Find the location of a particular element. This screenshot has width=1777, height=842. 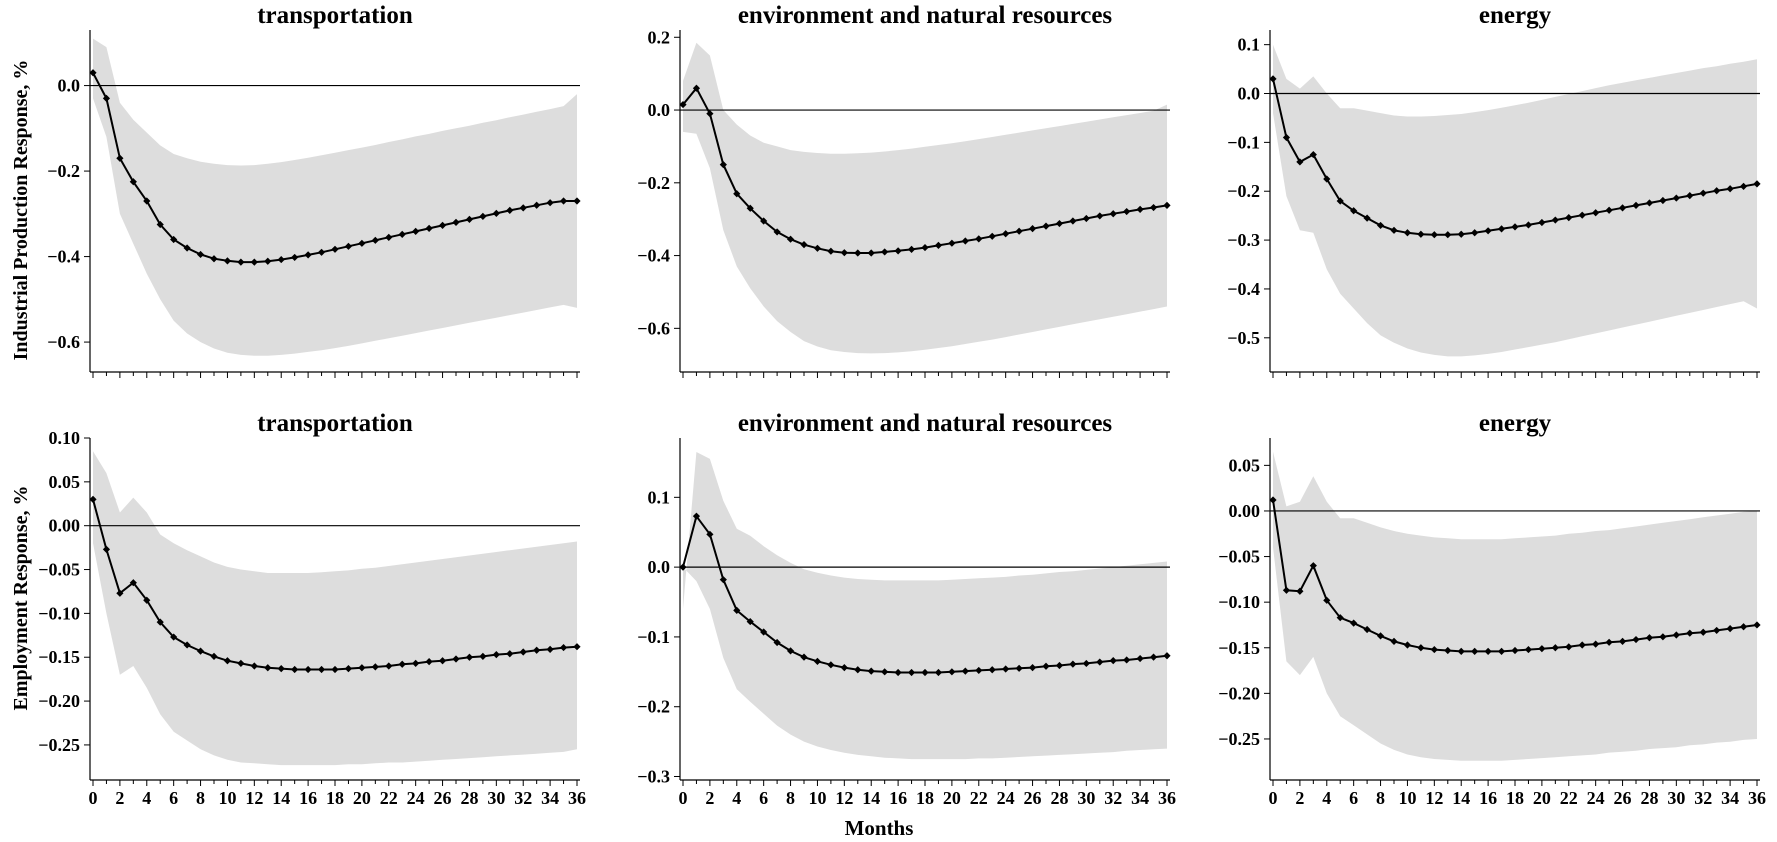

y-tick-label: 0.10 is located at coordinates (65, 438).